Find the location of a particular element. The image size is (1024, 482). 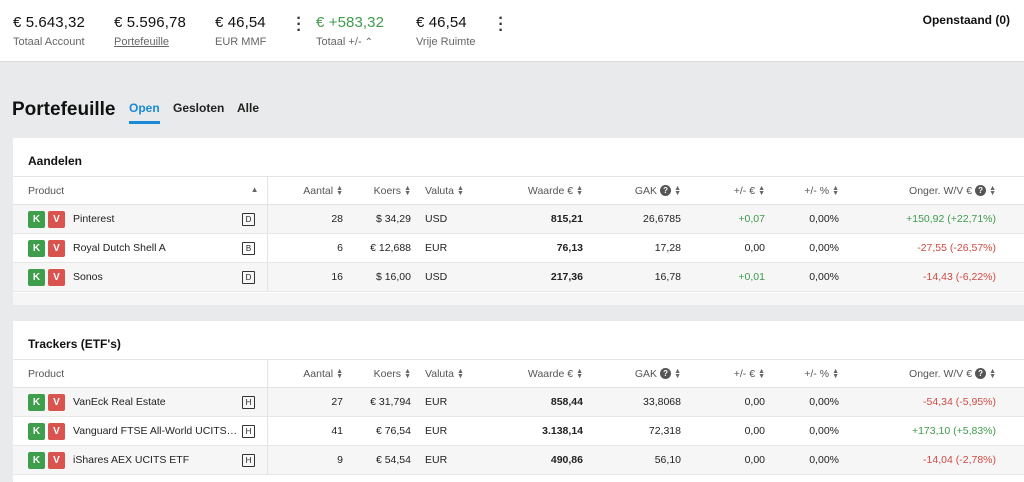

stat-label: Vrije Ruimte is located at coordinates (446, 42).